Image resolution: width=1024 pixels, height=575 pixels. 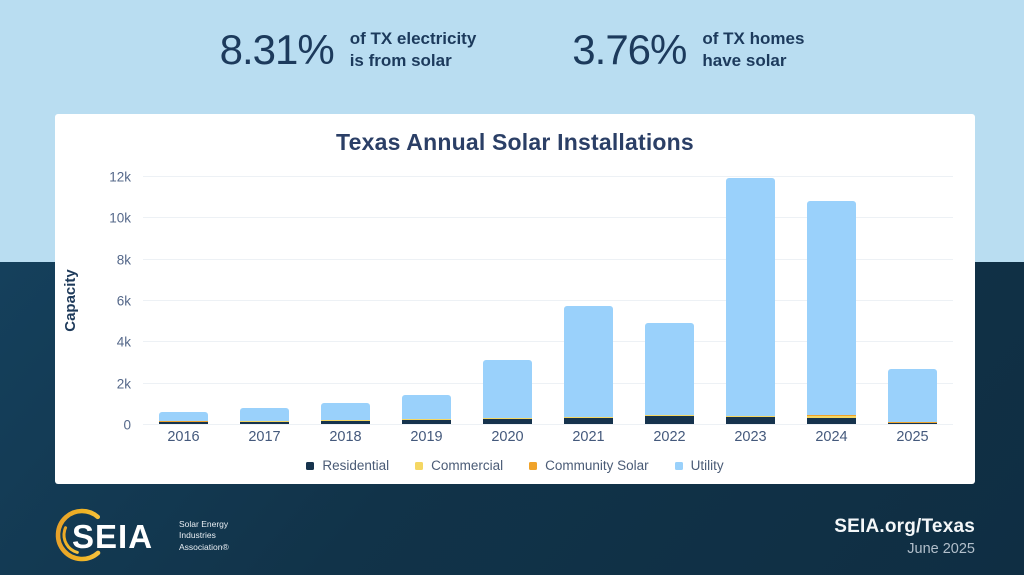 I want to click on bar-slot-2020, so click(x=507, y=300).